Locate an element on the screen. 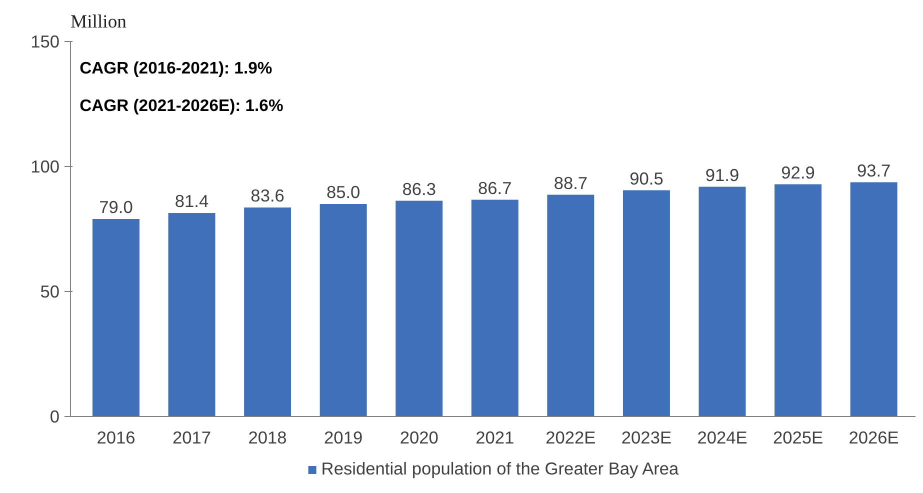 The image size is (923, 493). x-tick-label: 2025E is located at coordinates (798, 438).